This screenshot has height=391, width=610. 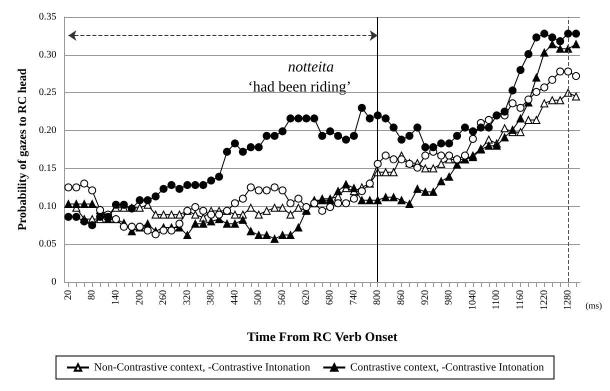 What do you see at coordinates (22, 149) in the screenshot?
I see `y-axis-title: Probability of gazes to RC head` at bounding box center [22, 149].